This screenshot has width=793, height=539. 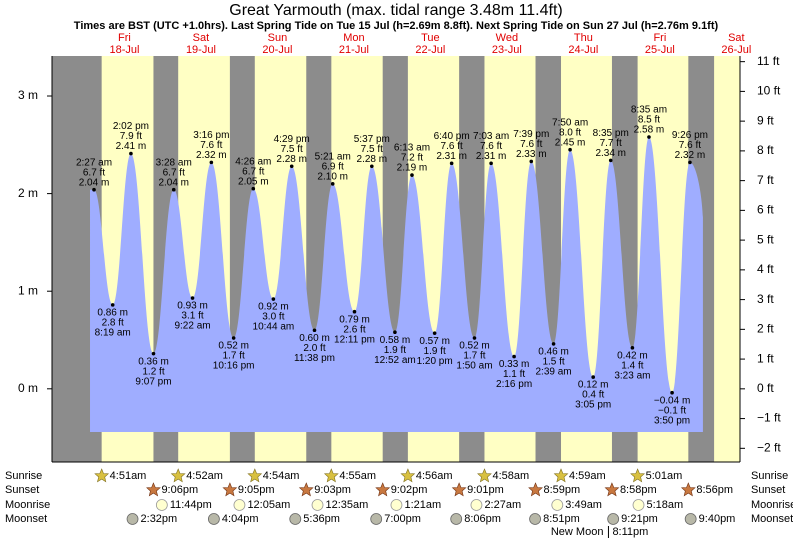 What do you see at coordinates (630, 532) in the screenshot?
I see `moon-phase-time: 8:11pm` at bounding box center [630, 532].